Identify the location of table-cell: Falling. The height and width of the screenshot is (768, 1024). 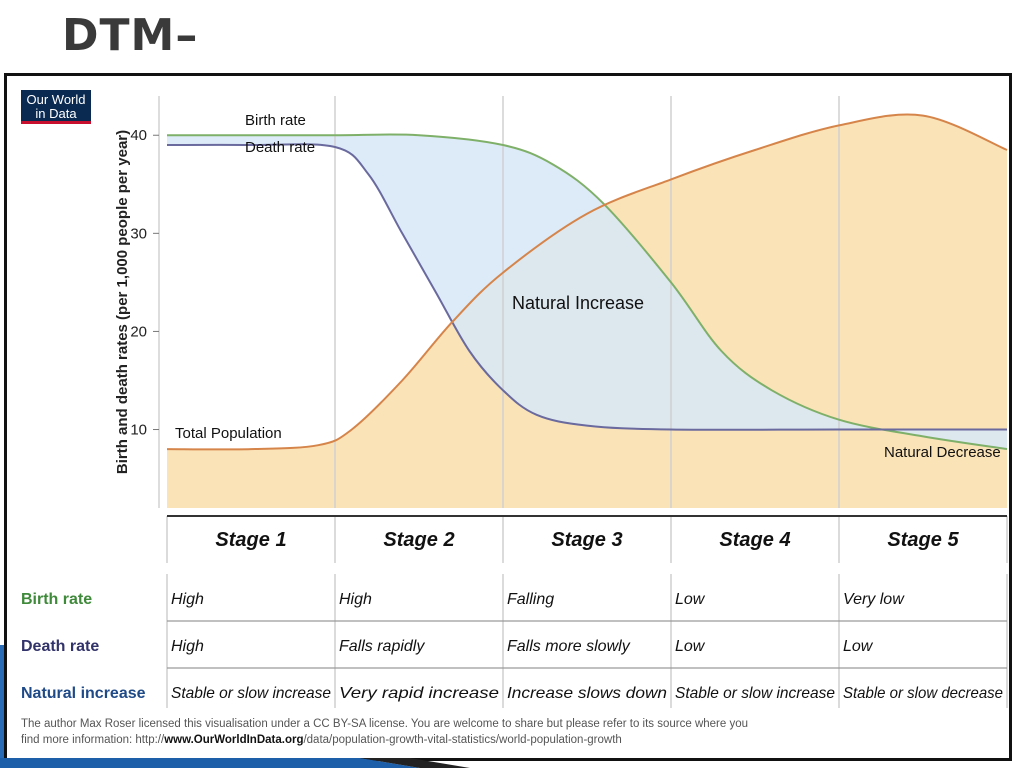
(530, 599).